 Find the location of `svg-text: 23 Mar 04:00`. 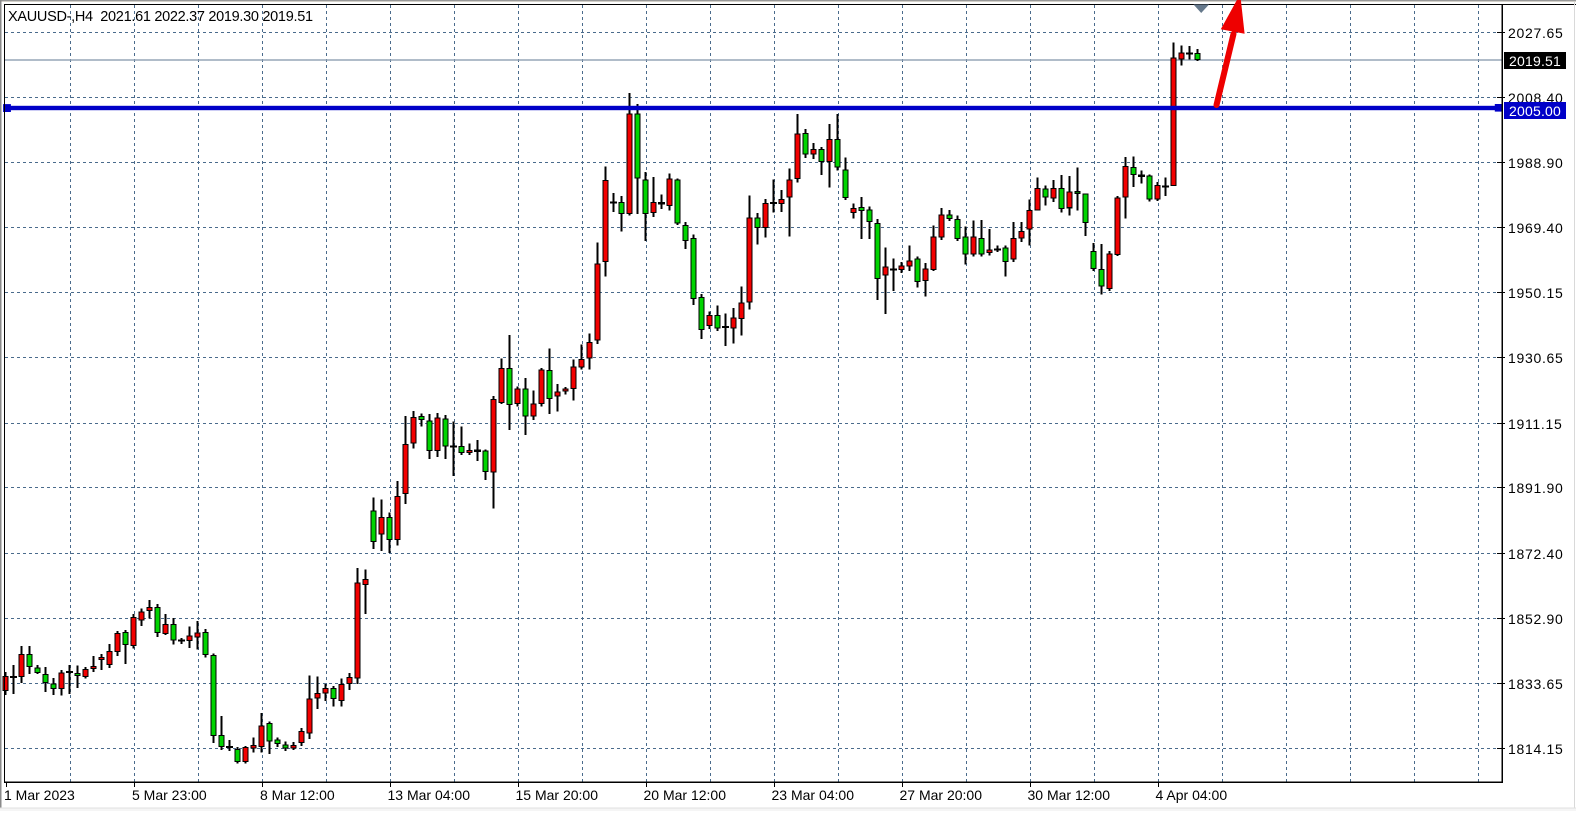

svg-text: 23 Mar 04:00 is located at coordinates (813, 795).